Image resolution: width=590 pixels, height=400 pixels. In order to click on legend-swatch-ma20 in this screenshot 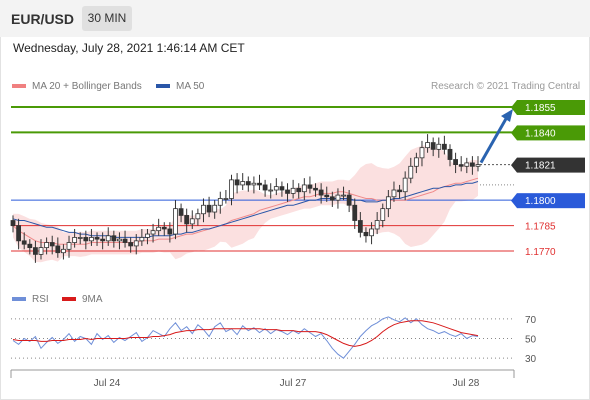, I will do `click(19, 86)`.